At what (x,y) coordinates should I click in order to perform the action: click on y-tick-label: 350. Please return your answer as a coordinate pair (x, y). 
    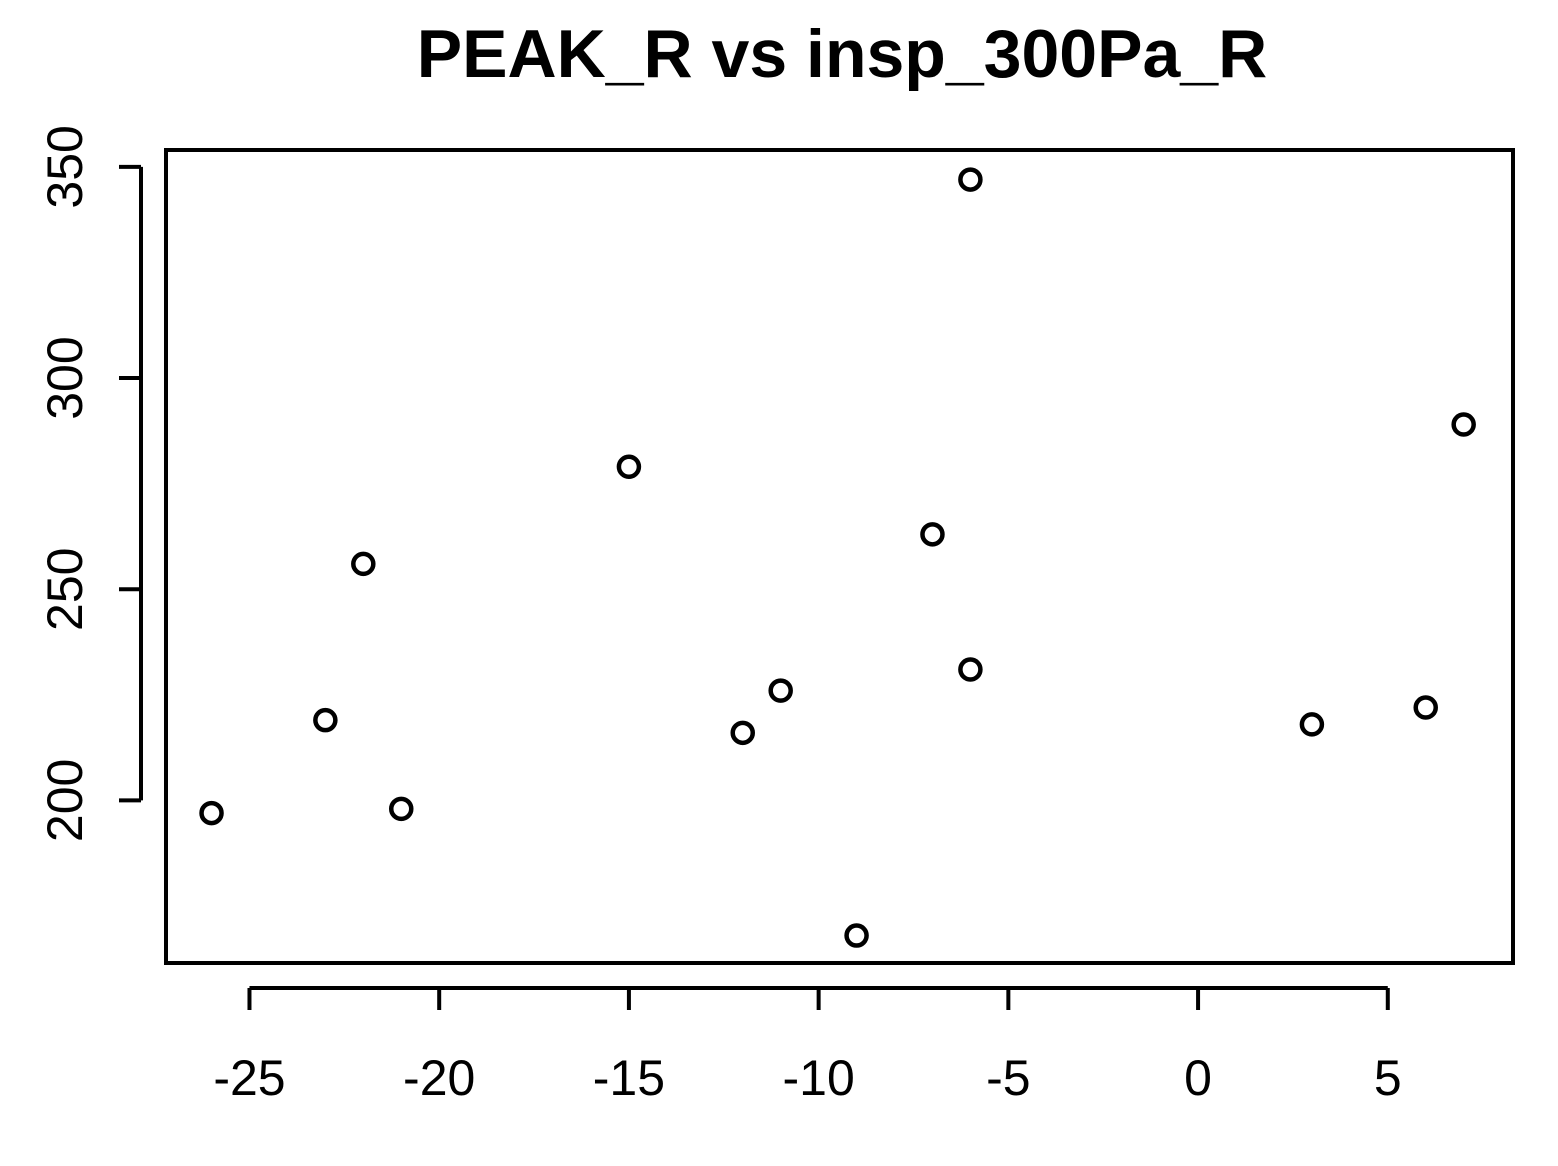
    Looking at the image, I should click on (65, 166).